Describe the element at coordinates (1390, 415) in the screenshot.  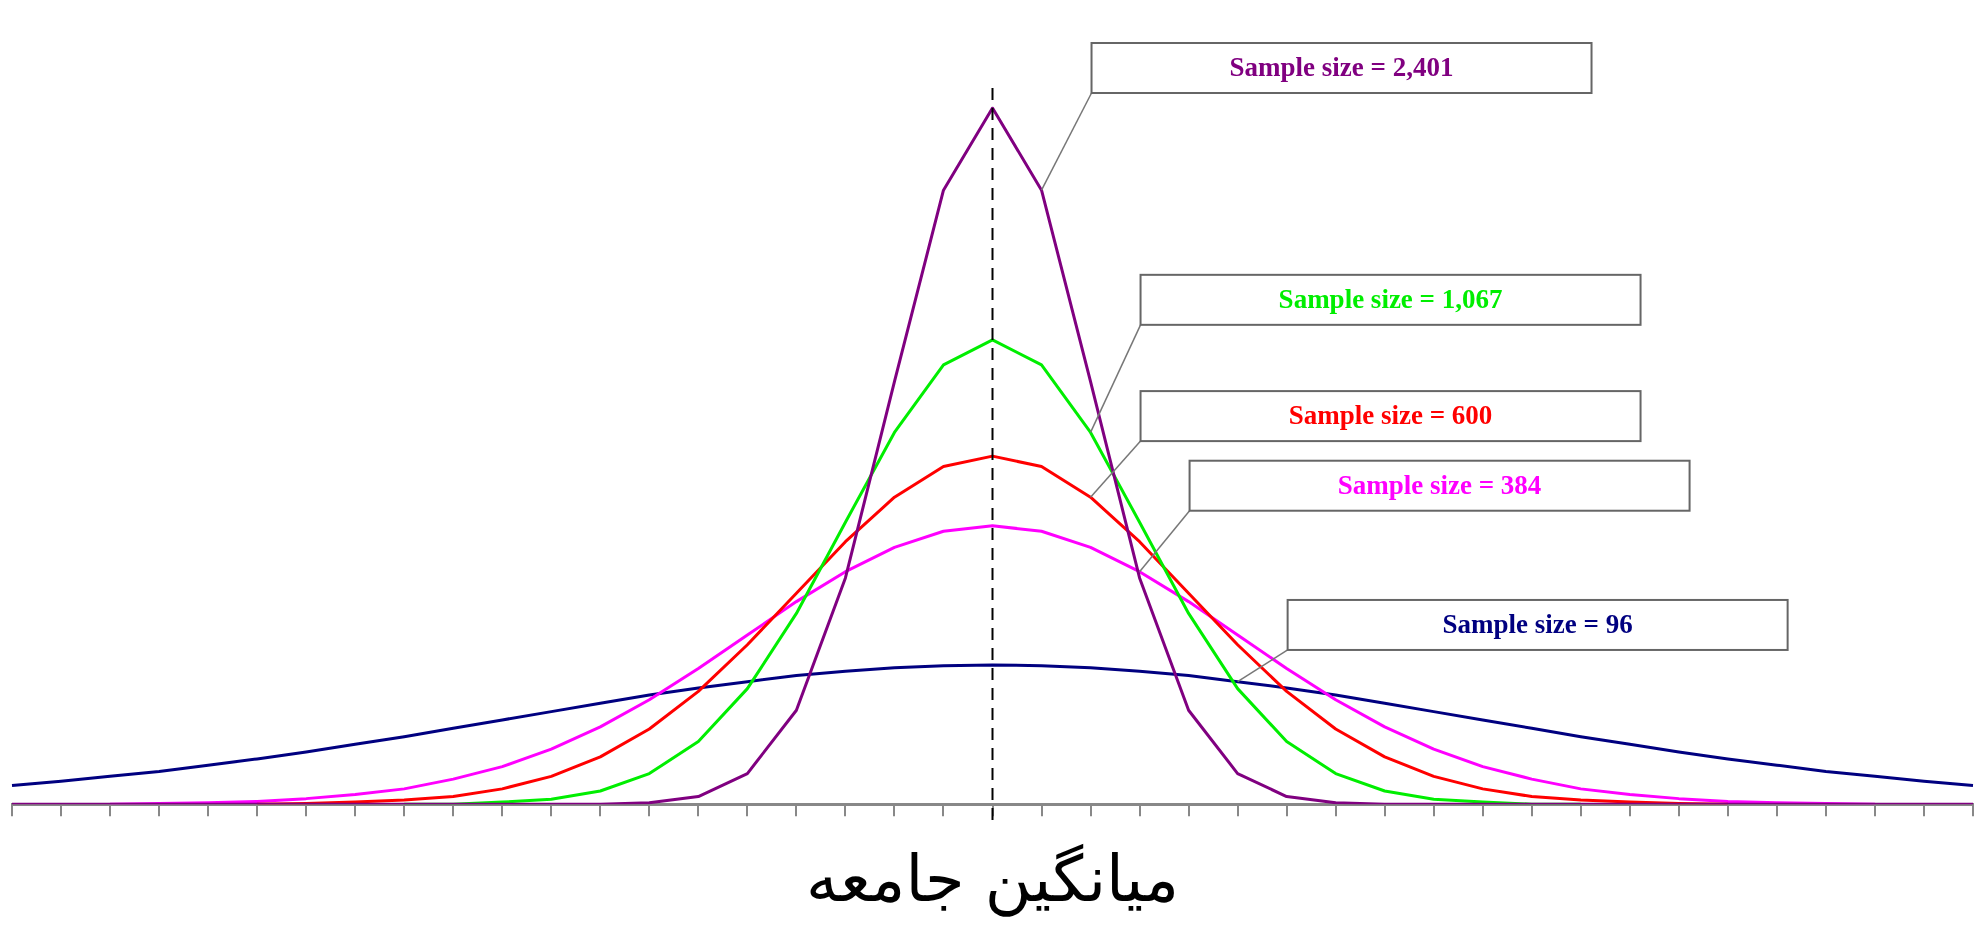
I see `text: Sample size = 600` at that location.